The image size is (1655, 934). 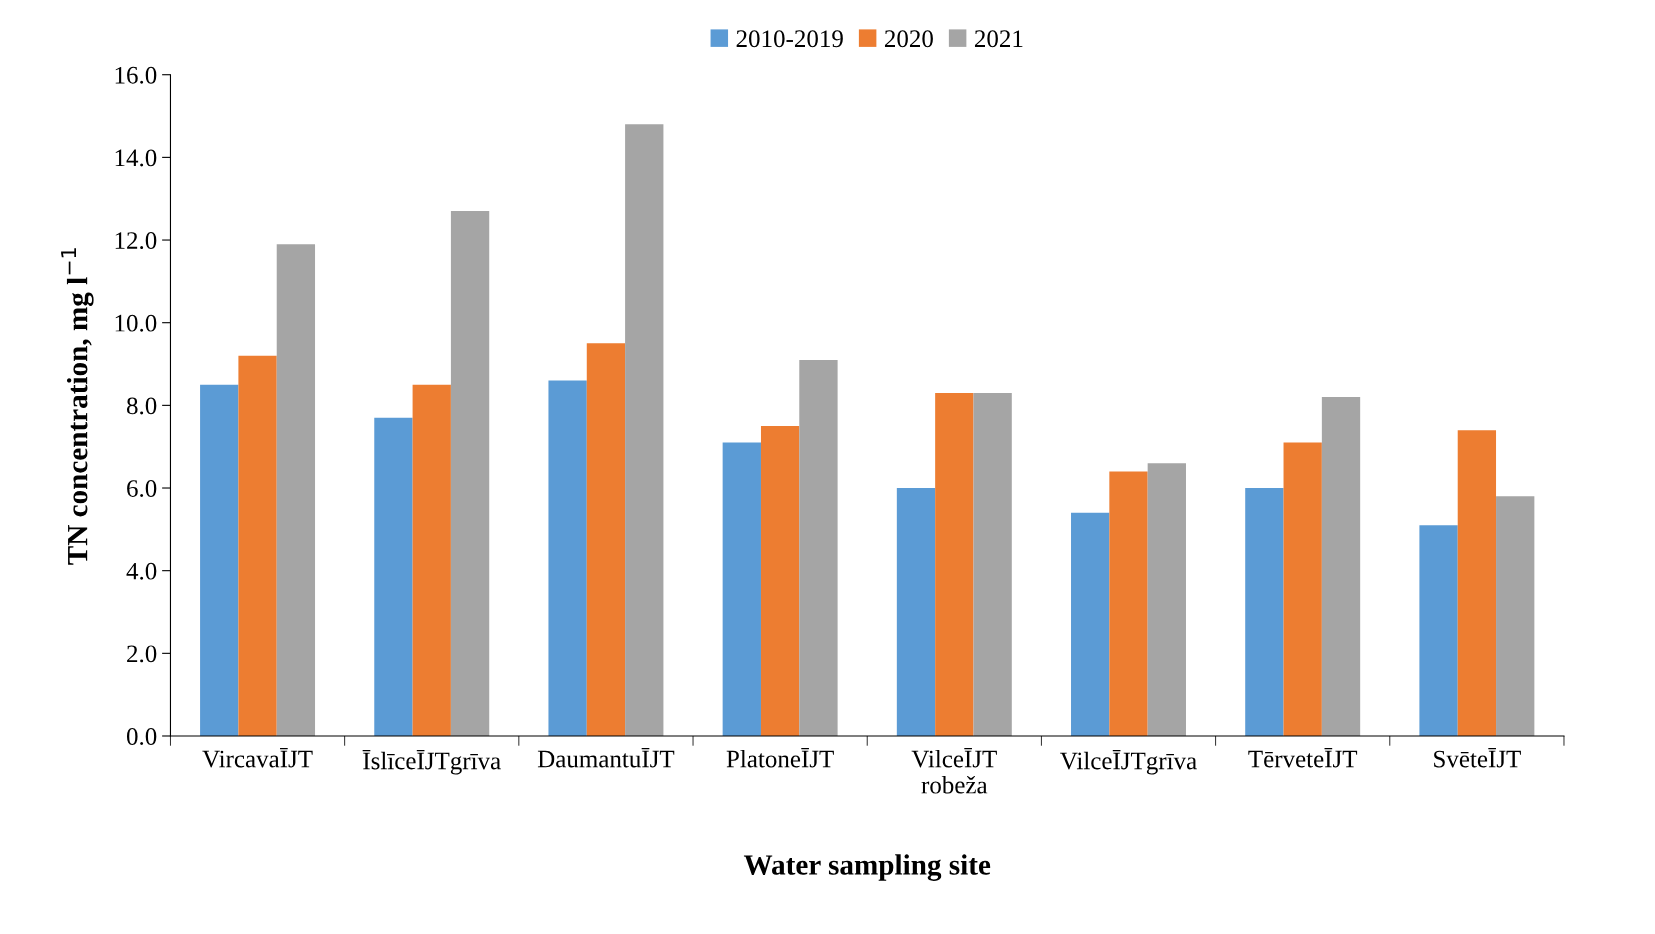 I want to click on y-tick-label: 8.0, so click(x=141, y=406).